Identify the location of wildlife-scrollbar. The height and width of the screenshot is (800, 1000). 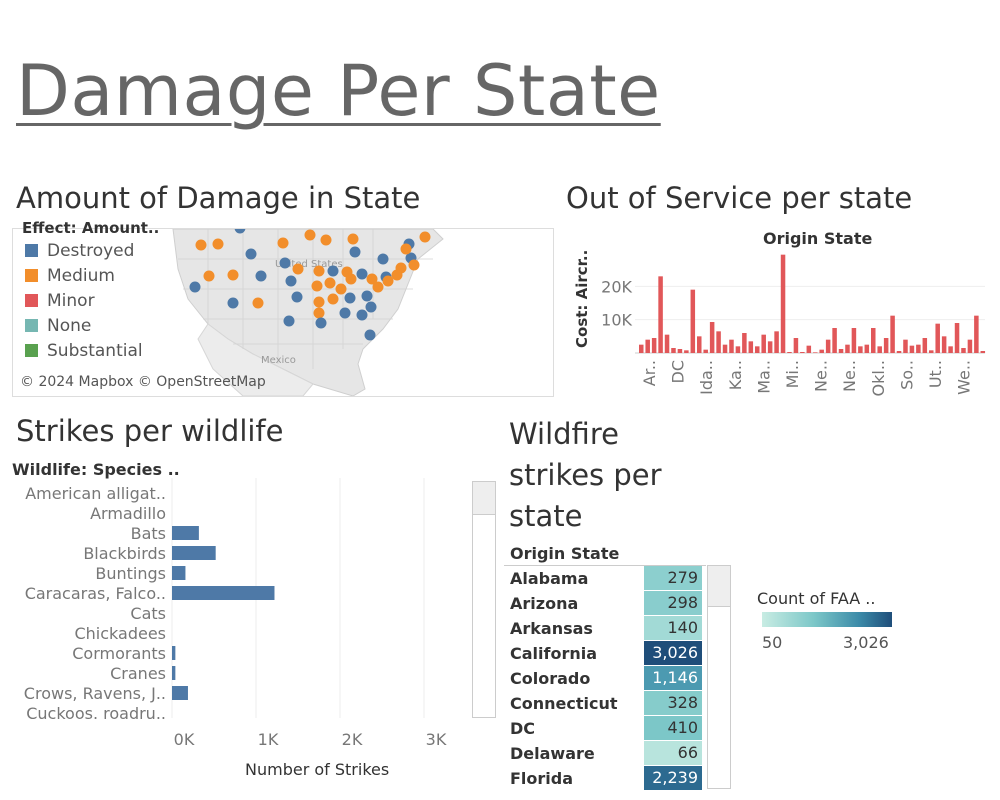
(484, 599).